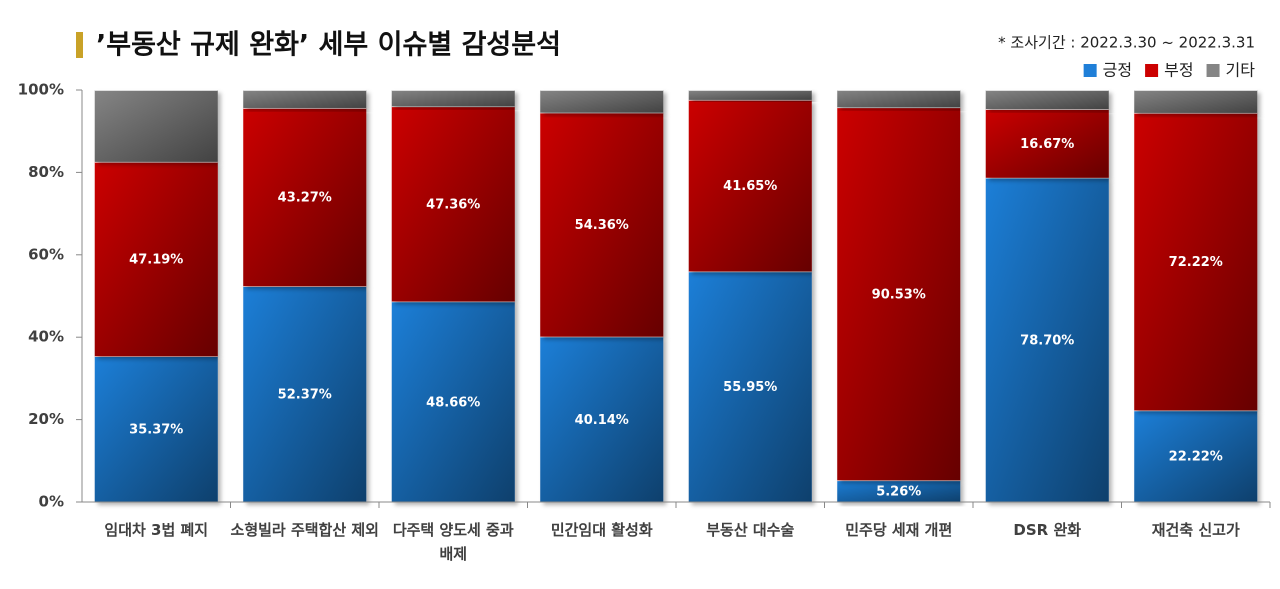 The height and width of the screenshot is (589, 1280). I want to click on title-marker, so click(79, 45).